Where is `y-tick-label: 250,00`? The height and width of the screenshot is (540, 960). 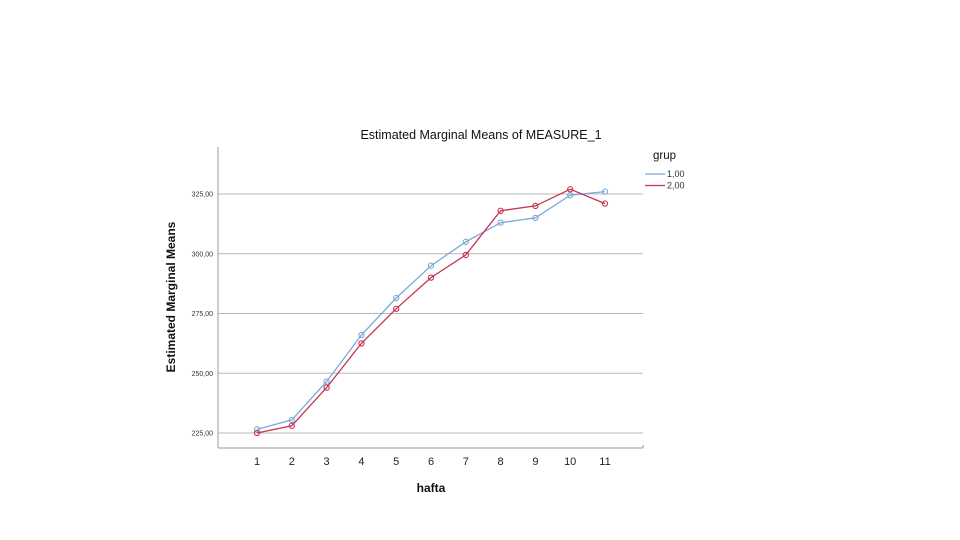
y-tick-label: 250,00 is located at coordinates (203, 374).